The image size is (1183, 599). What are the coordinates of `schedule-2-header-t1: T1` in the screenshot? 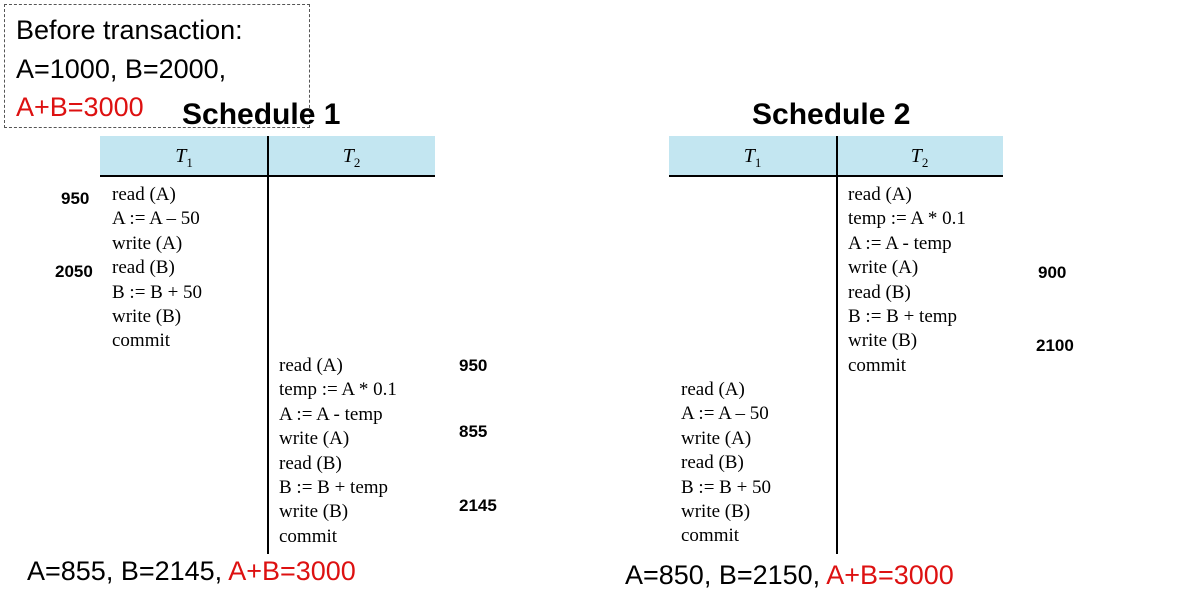 It's located at (752, 157).